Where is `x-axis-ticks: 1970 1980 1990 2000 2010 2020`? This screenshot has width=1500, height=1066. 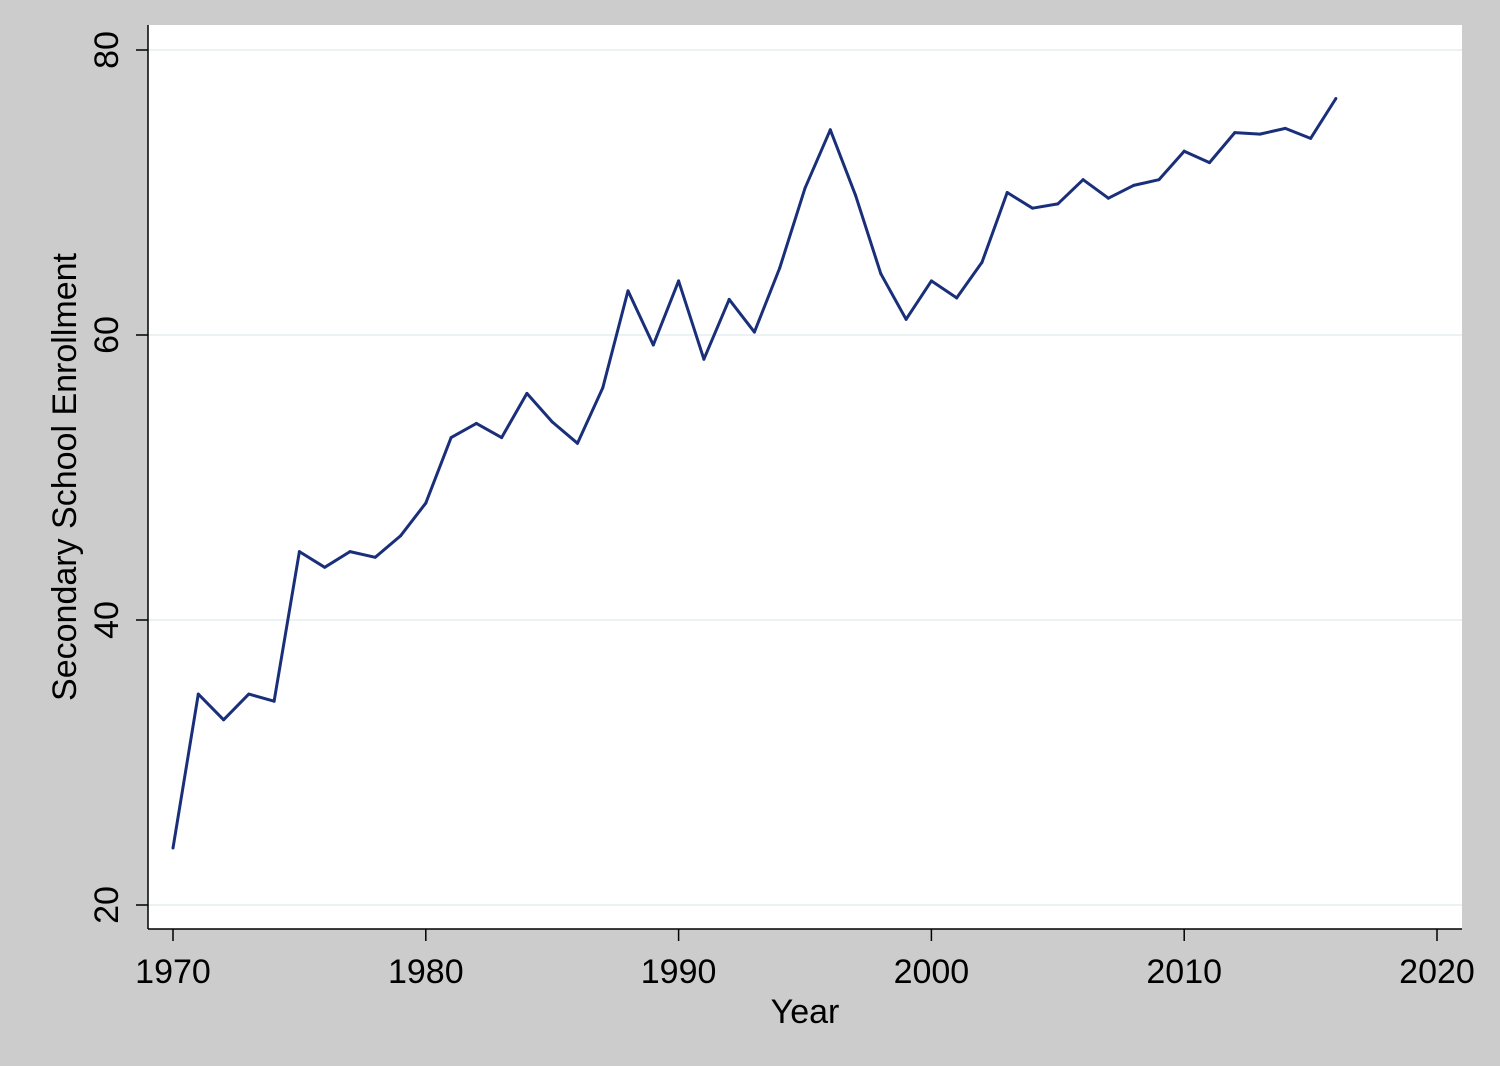 x-axis-ticks: 1970 1980 1990 2000 2010 2020 is located at coordinates (805, 960).